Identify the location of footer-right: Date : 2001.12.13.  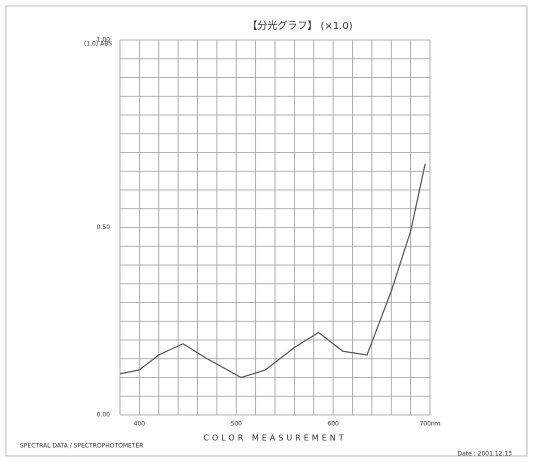
(484, 454).